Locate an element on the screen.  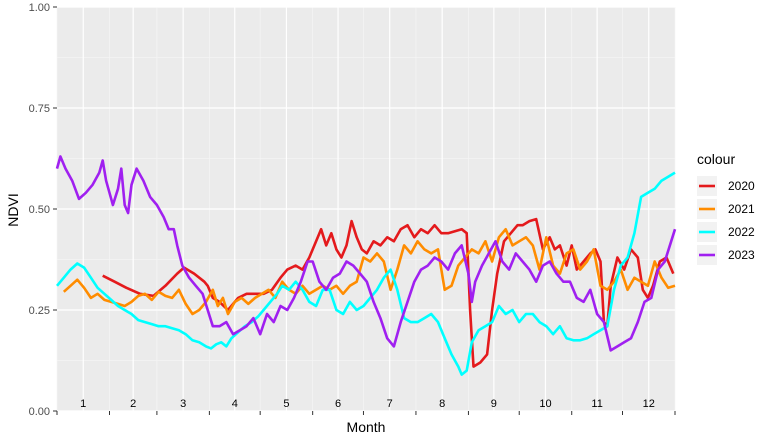
month-label: 7 is located at coordinates (390, 404).